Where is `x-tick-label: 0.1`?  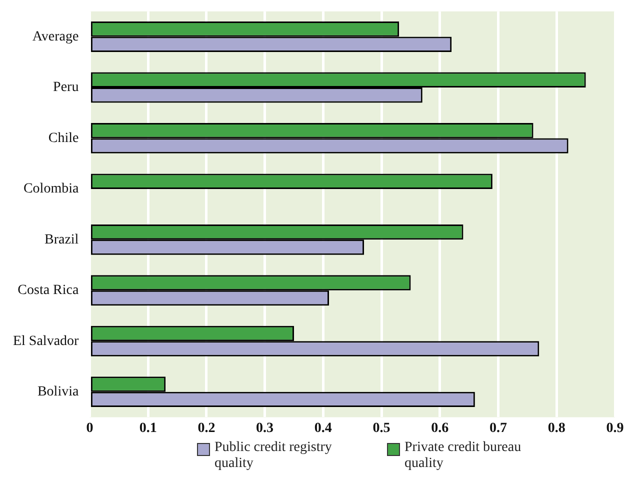 x-tick-label: 0.1 is located at coordinates (148, 428).